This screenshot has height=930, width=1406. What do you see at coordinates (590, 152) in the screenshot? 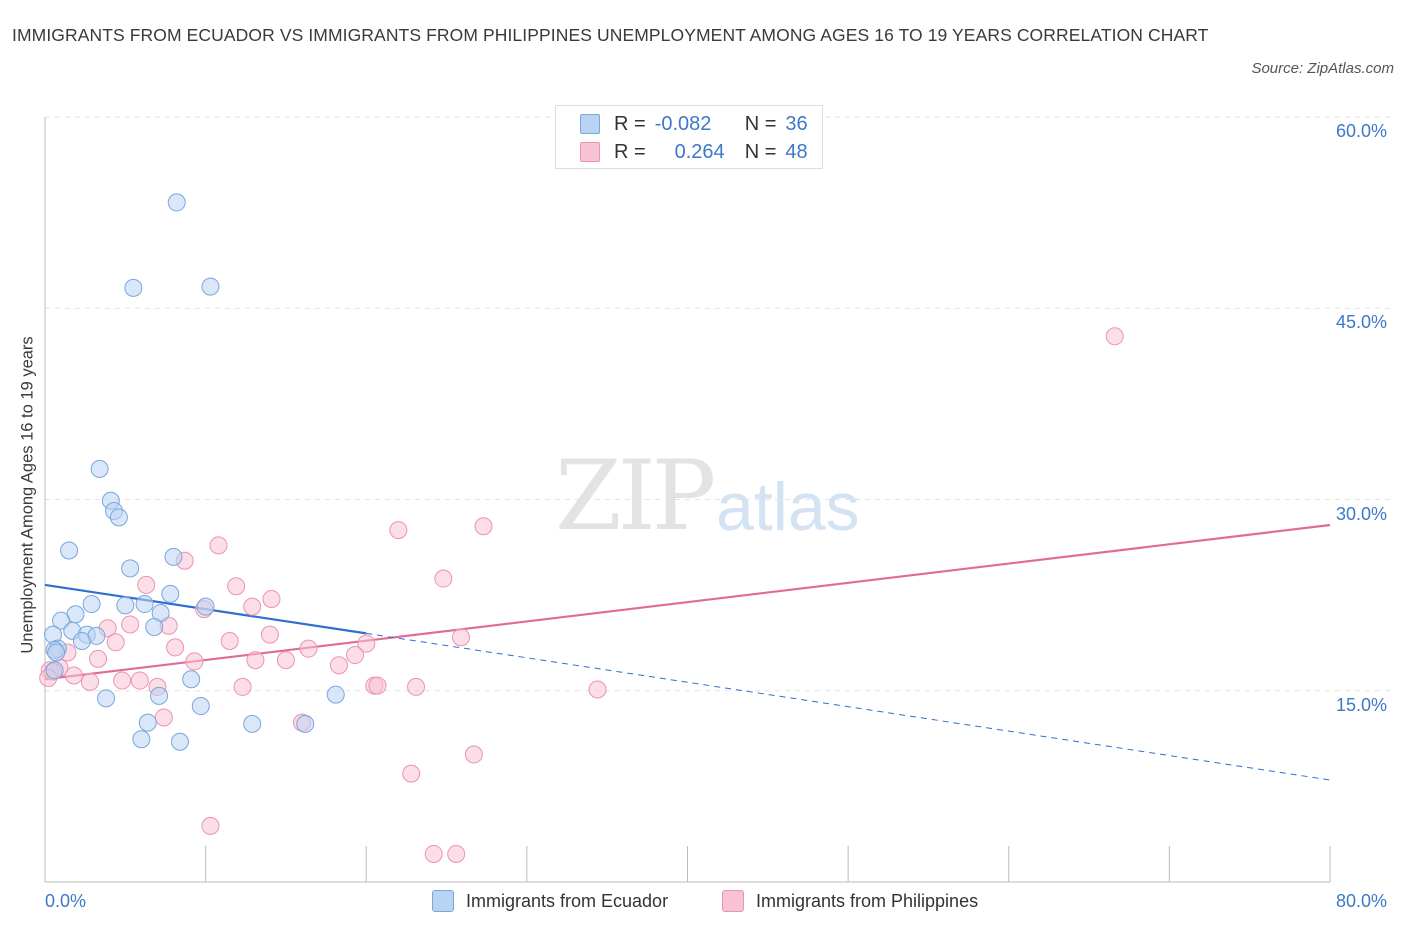
I see `philippines-swatch` at bounding box center [590, 152].